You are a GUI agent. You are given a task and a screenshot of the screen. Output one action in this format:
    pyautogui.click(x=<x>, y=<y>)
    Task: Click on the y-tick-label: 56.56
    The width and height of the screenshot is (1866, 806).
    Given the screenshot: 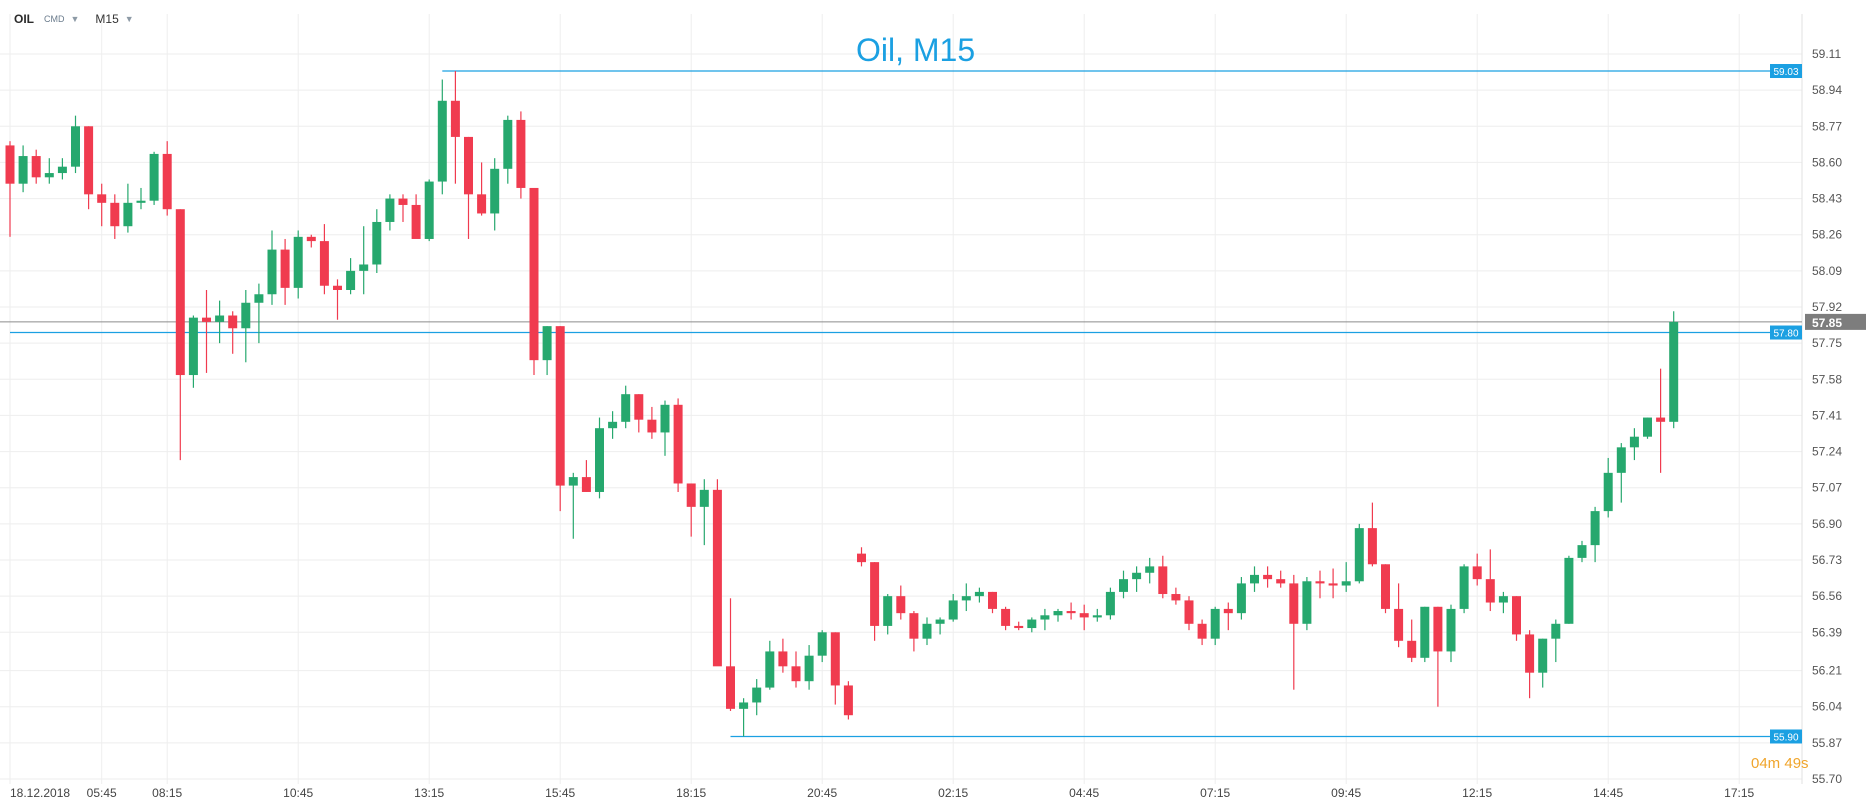 What is the action you would take?
    pyautogui.click(x=1827, y=596)
    